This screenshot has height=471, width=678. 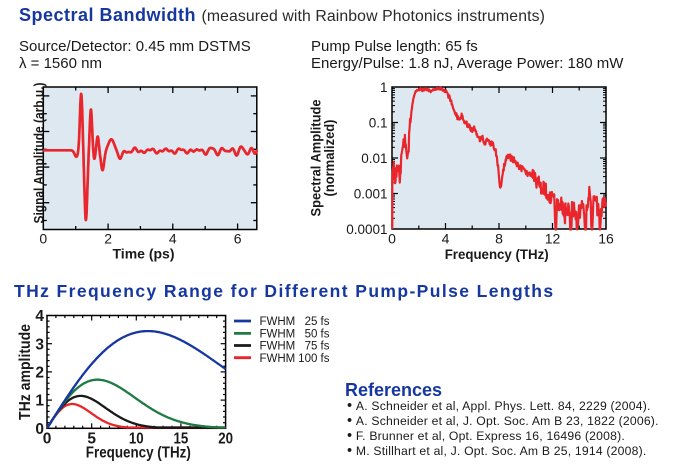 What do you see at coordinates (374, 158) in the screenshot?
I see `svg-text: 0.01` at bounding box center [374, 158].